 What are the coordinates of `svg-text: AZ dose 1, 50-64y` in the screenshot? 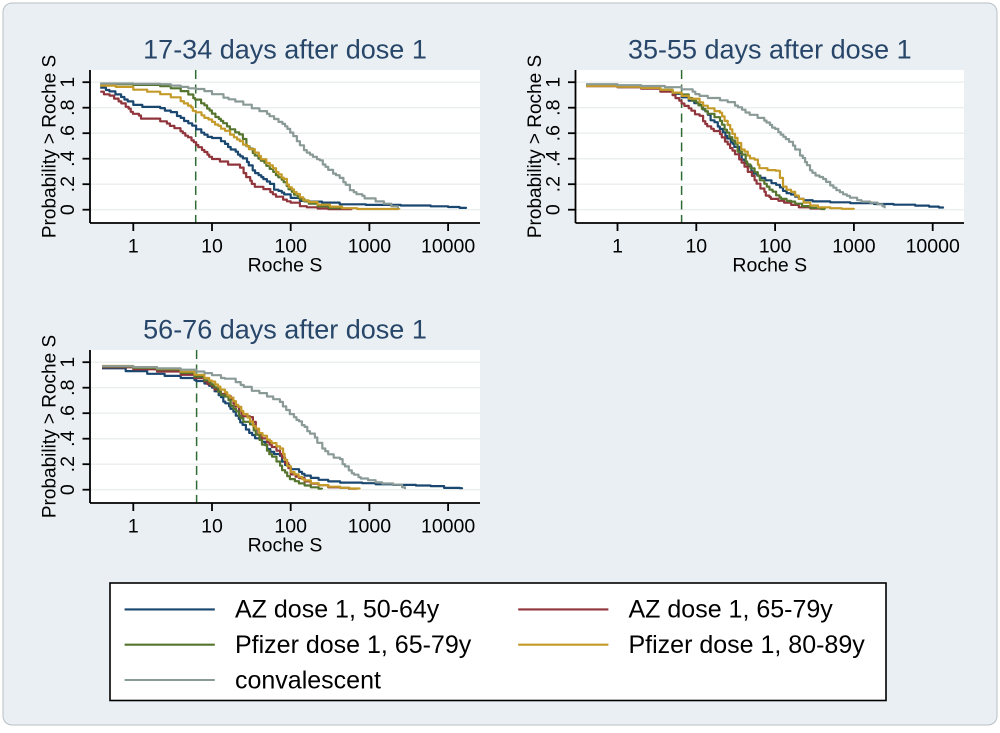 It's located at (337, 610).